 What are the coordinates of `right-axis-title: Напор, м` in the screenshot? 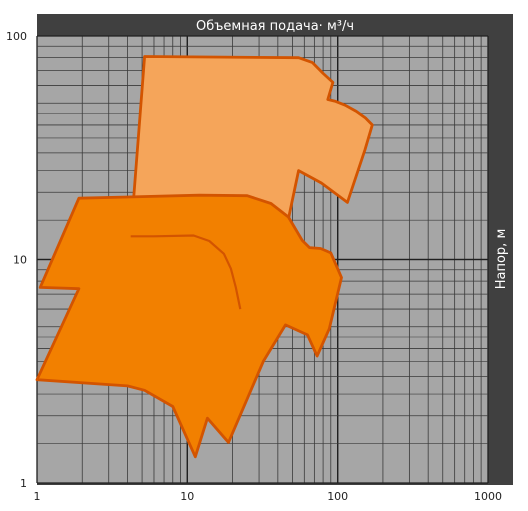 It's located at (501, 259).